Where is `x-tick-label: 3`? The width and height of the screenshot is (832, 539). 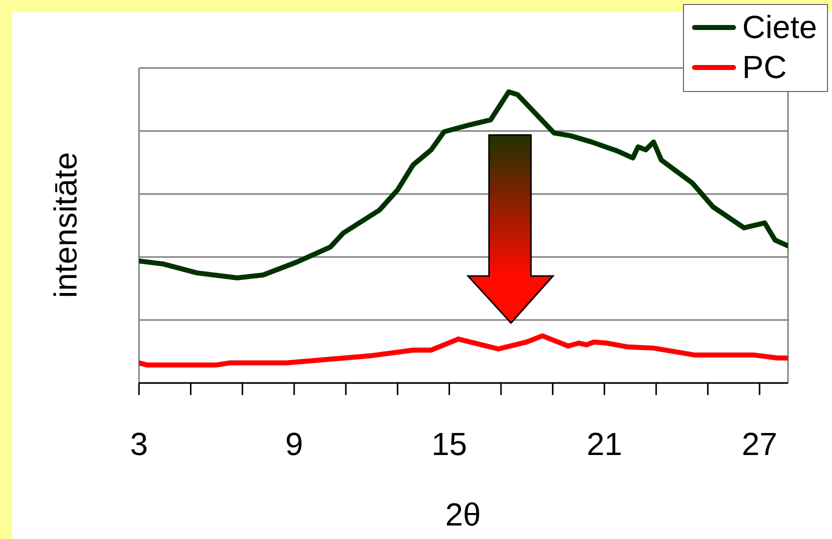
x-tick-label: 3 is located at coordinates (139, 444).